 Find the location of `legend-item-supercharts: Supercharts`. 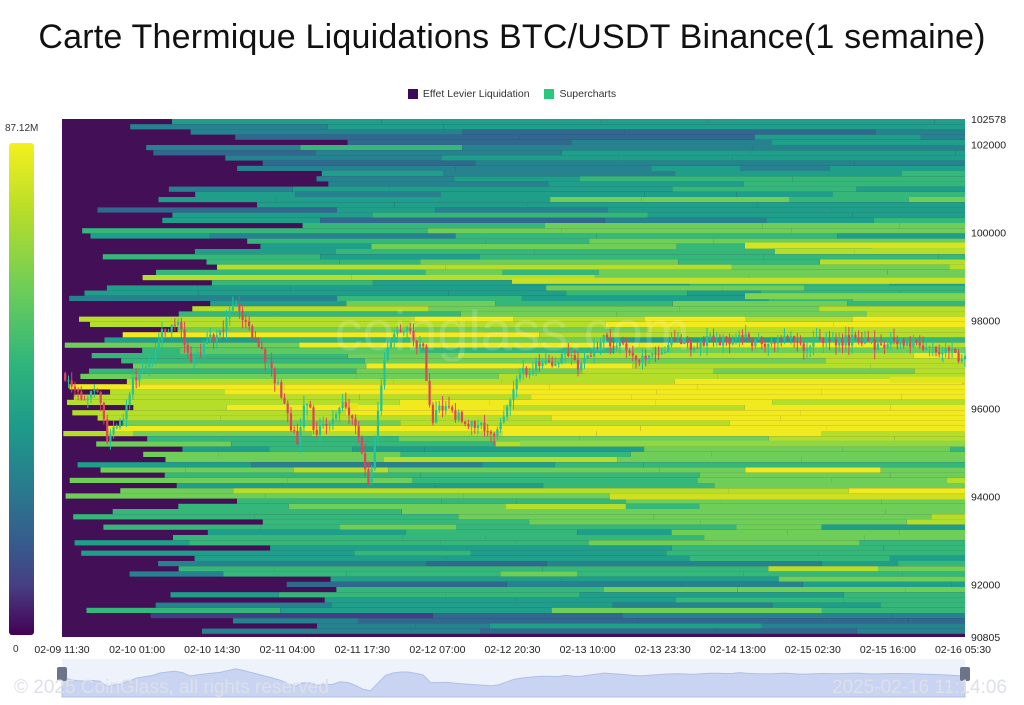

legend-item-supercharts: Supercharts is located at coordinates (580, 94).